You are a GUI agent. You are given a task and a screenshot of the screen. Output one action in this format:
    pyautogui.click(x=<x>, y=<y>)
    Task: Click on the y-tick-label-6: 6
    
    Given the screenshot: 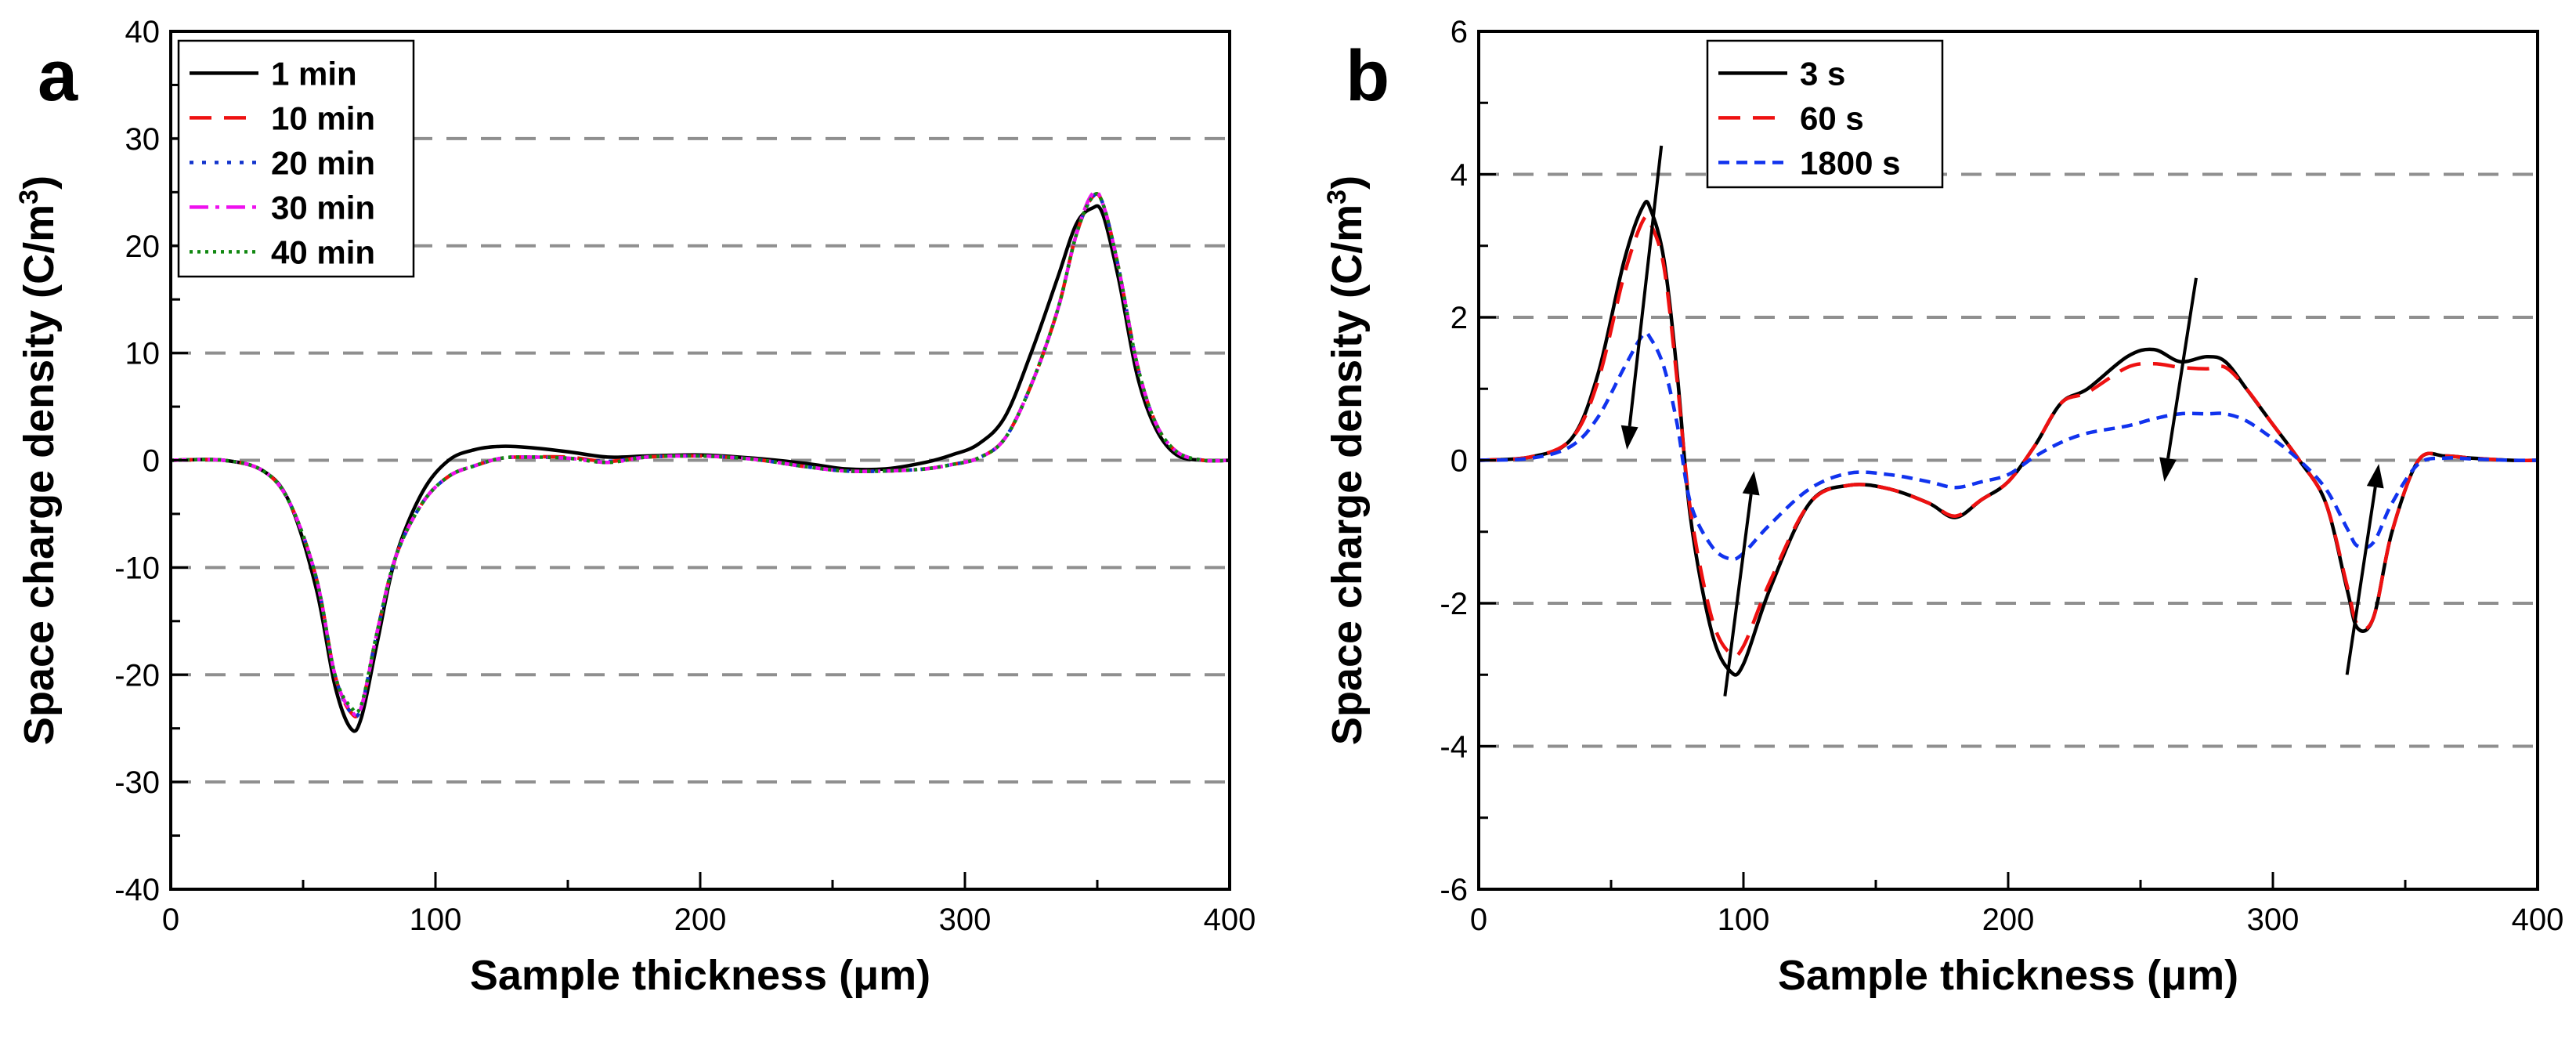 What is the action you would take?
    pyautogui.click(x=1459, y=32)
    